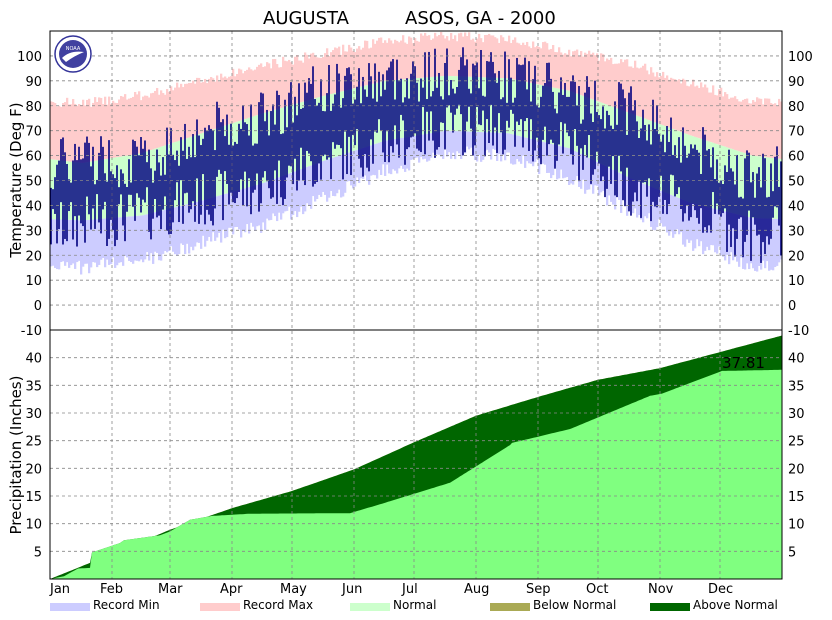  I want to click on precipitation-tick-right: 30, so click(796, 414).